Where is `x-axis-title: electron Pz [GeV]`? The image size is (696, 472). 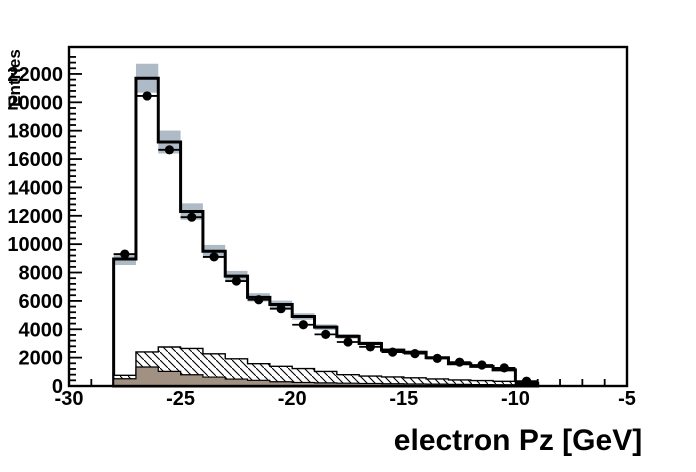
x-axis-title: electron Pz [GeV] is located at coordinates (518, 440).